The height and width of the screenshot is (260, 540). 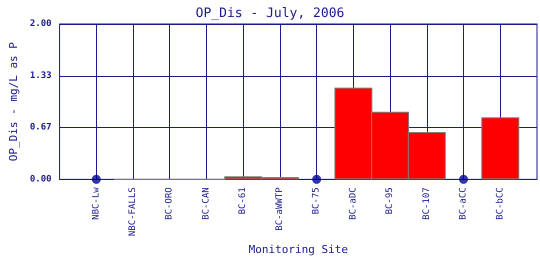 What do you see at coordinates (41, 75) in the screenshot?
I see `y-tick-label: 1.33` at bounding box center [41, 75].